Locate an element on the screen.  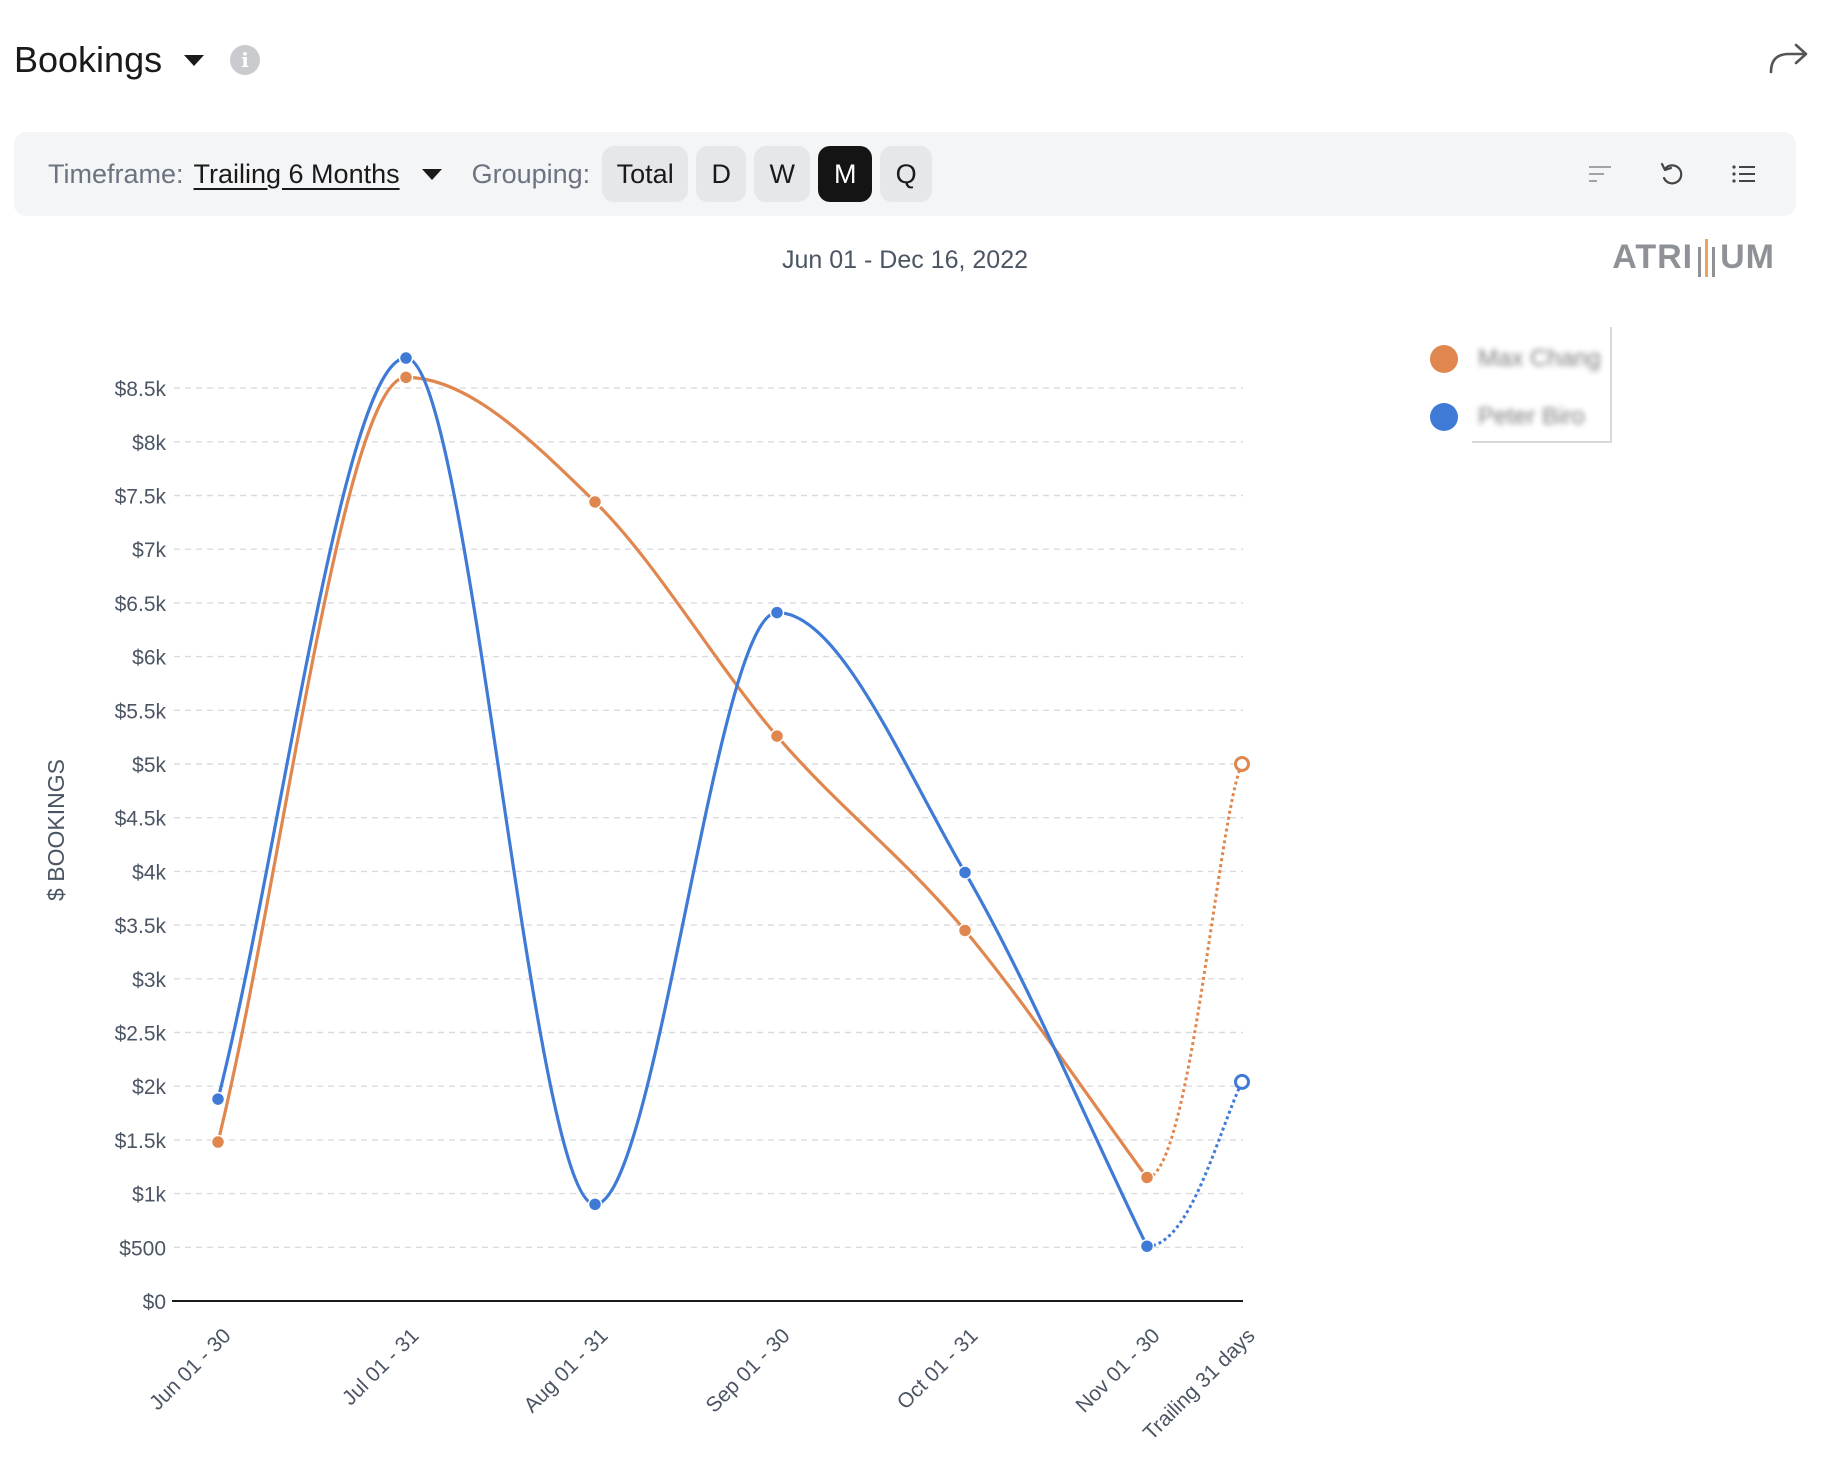
y-tick-label: $7k is located at coordinates (149, 550).